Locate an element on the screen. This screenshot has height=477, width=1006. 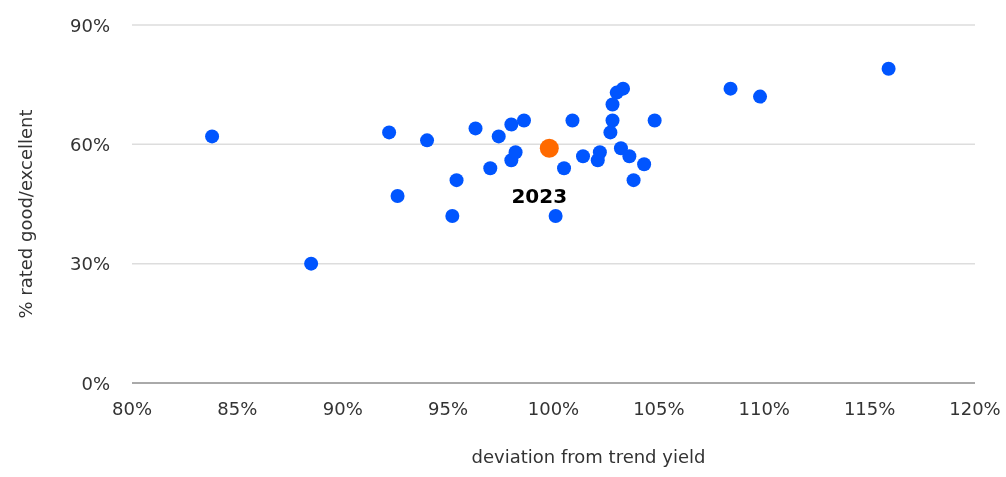
x-tick-label: 80% is located at coordinates (132, 408).